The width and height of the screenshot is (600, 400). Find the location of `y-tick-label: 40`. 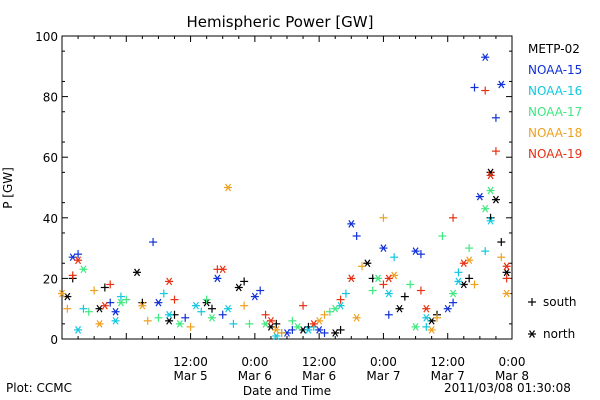

y-tick-label: 40 is located at coordinates (50, 219).